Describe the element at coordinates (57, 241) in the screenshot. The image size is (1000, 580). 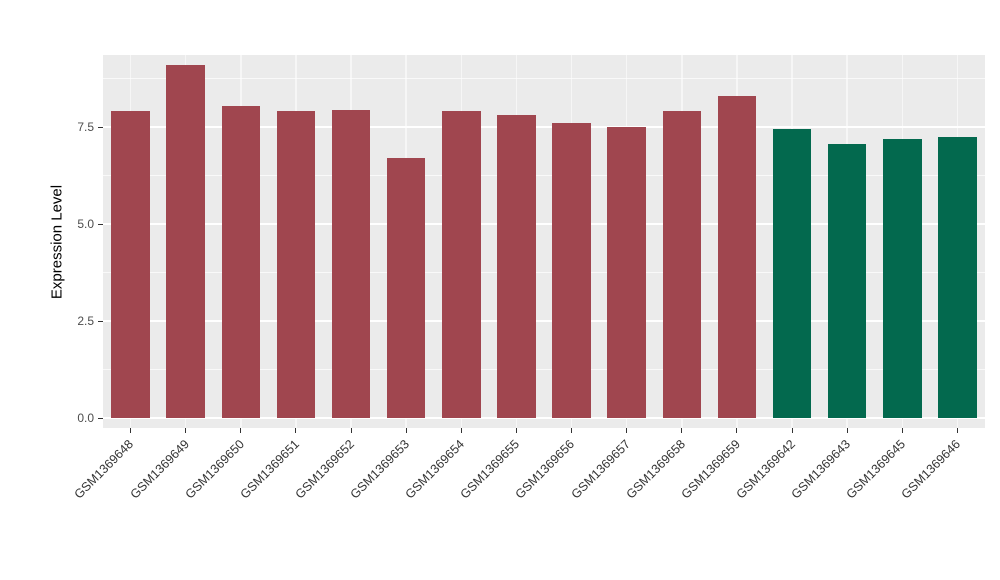
I see `y-axis-title: Expression Level` at that location.